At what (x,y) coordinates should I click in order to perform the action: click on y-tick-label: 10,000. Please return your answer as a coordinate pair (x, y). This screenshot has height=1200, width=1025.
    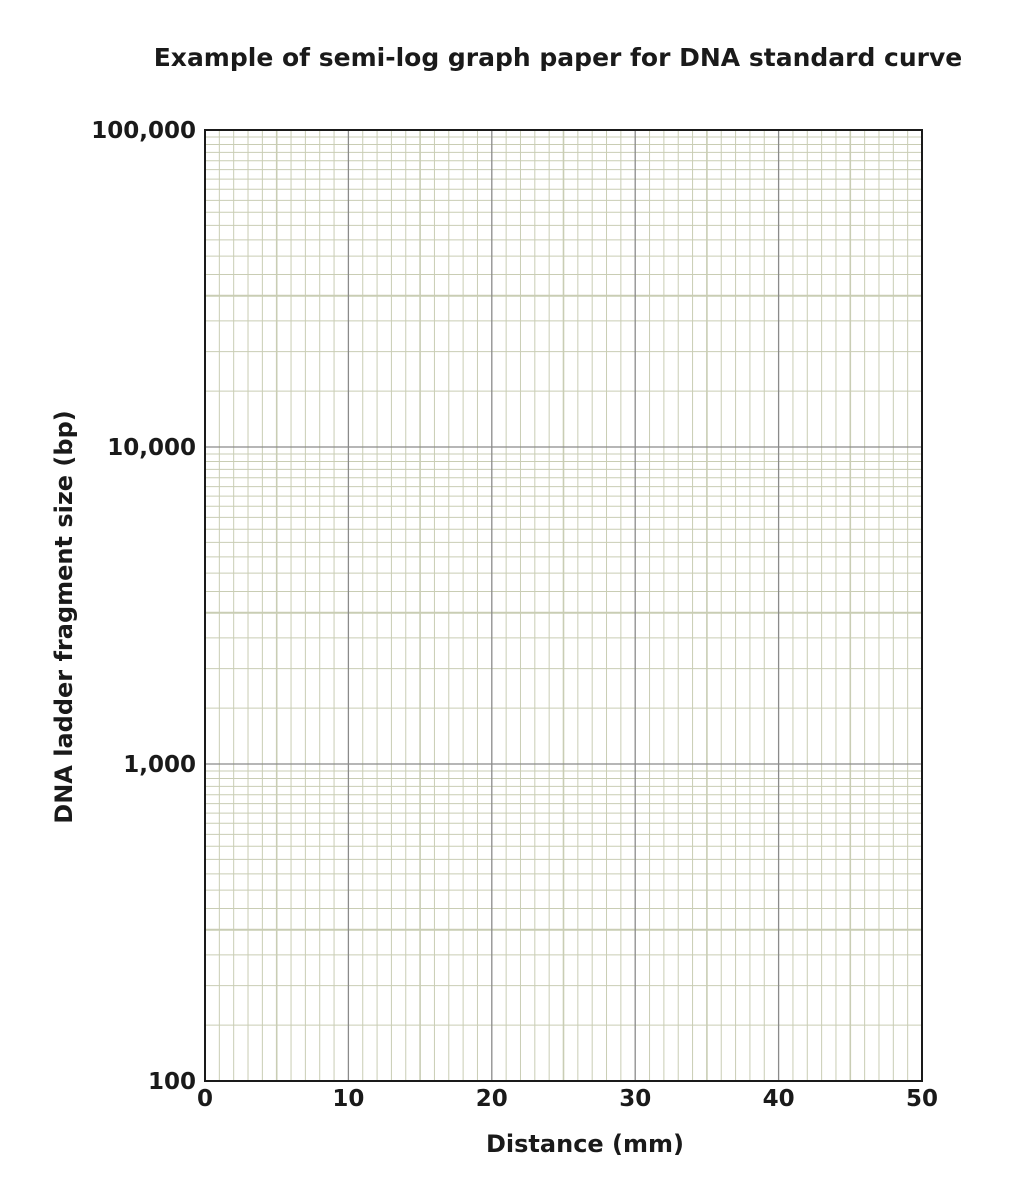
    Looking at the image, I should click on (151, 448).